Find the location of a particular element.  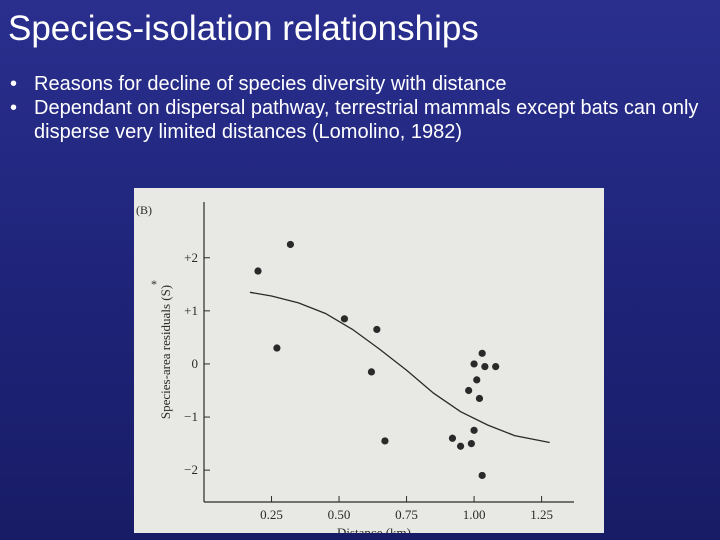

y-tick-label: +1 is located at coordinates (191, 310).